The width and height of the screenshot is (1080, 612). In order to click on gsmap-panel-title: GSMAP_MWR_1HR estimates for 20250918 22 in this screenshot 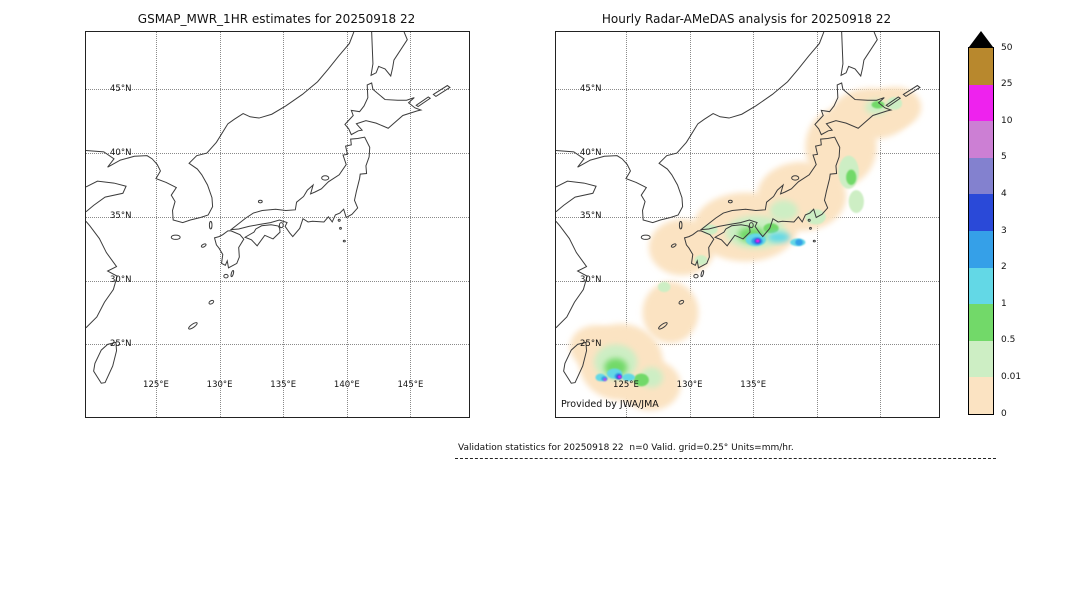, I will do `click(276, 19)`.